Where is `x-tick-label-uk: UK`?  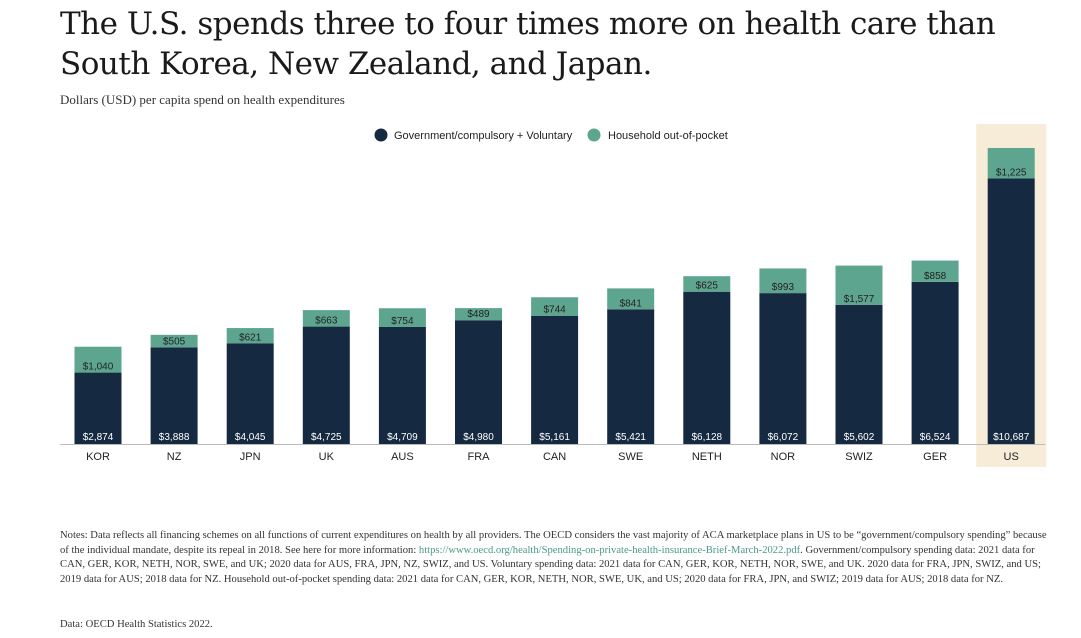 x-tick-label-uk: UK is located at coordinates (327, 457).